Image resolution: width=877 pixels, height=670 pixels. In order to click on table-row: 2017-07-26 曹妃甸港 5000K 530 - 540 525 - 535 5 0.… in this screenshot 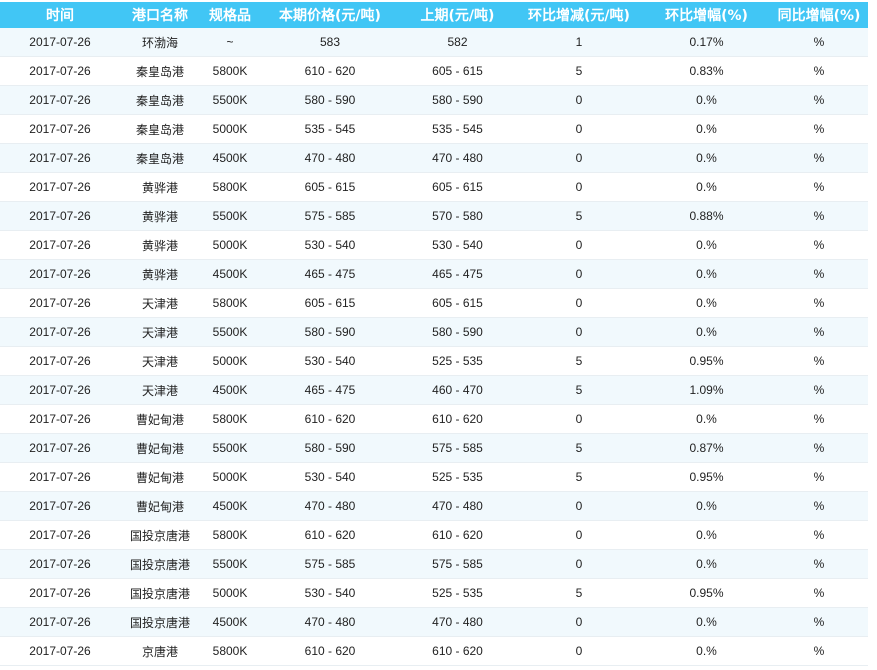, I will do `click(434, 477)`.